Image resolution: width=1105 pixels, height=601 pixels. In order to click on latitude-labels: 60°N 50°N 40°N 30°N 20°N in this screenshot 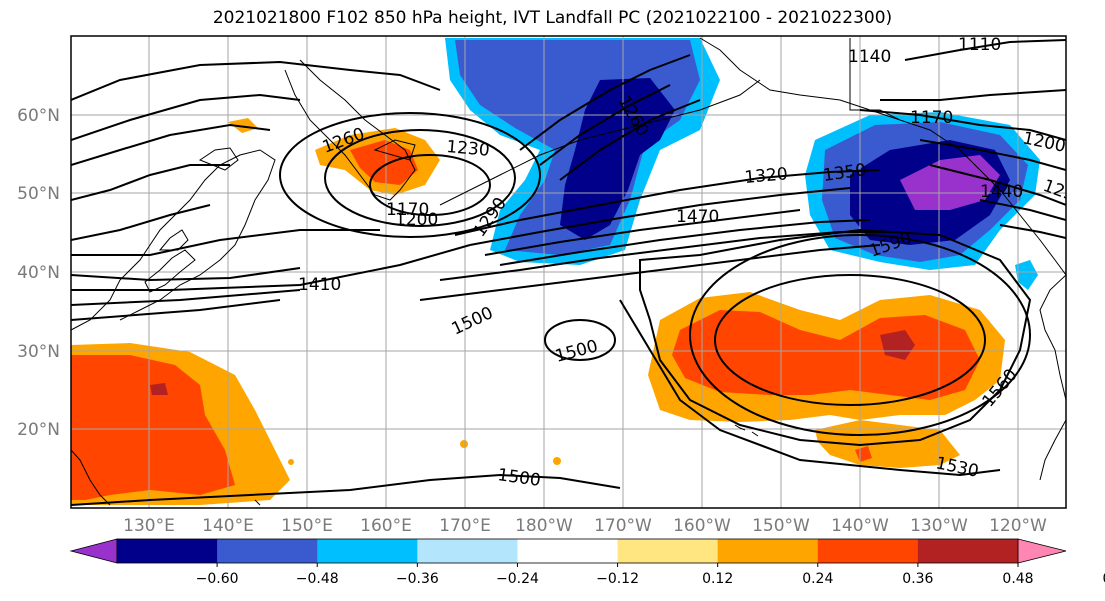, I will do `click(38, 273)`.